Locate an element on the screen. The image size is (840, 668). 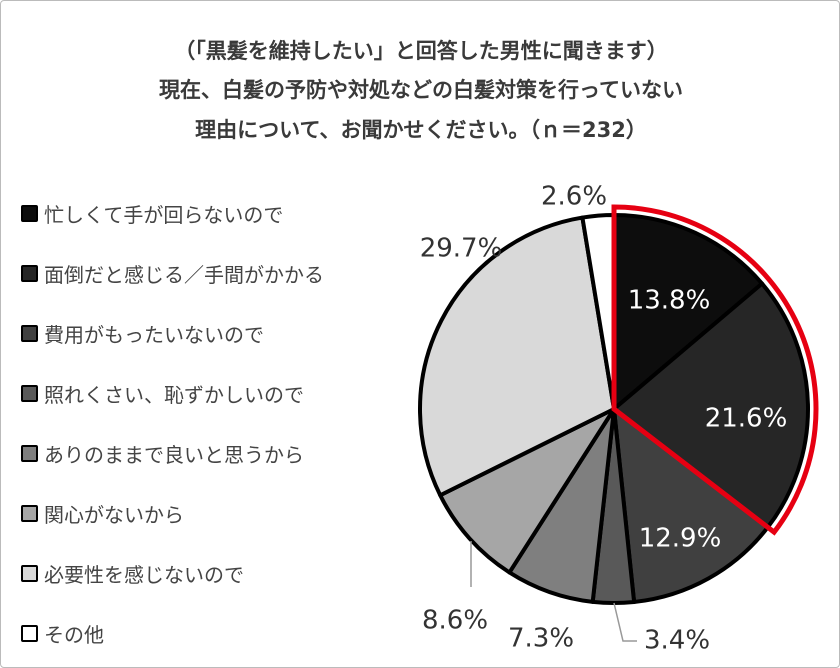
data-label: 21.6% is located at coordinates (746, 419).